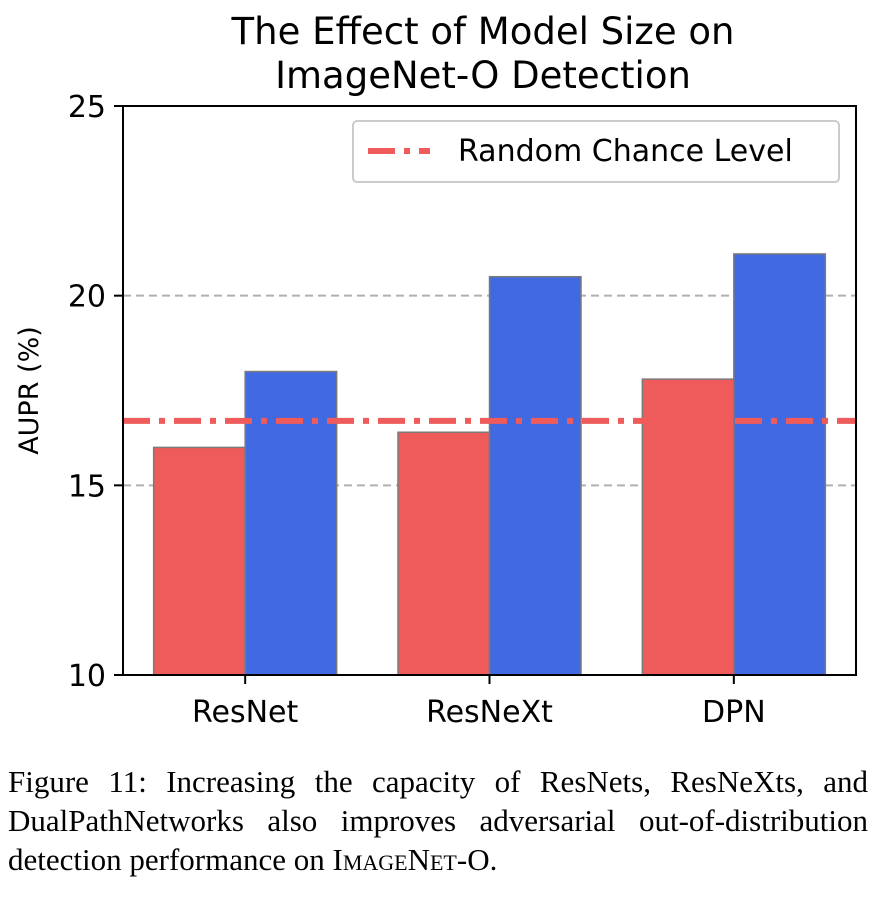  What do you see at coordinates (493, 859) in the screenshot?
I see `caption-end: .` at bounding box center [493, 859].